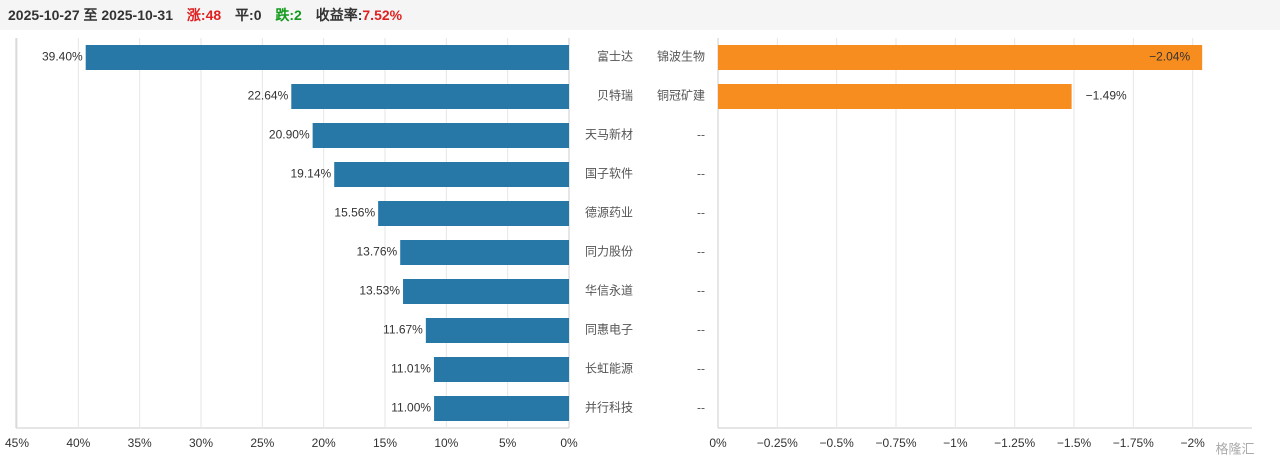 This screenshot has width=1280, height=466. Describe the element at coordinates (411, 408) in the screenshot. I see `value-label: 11.00%` at that location.